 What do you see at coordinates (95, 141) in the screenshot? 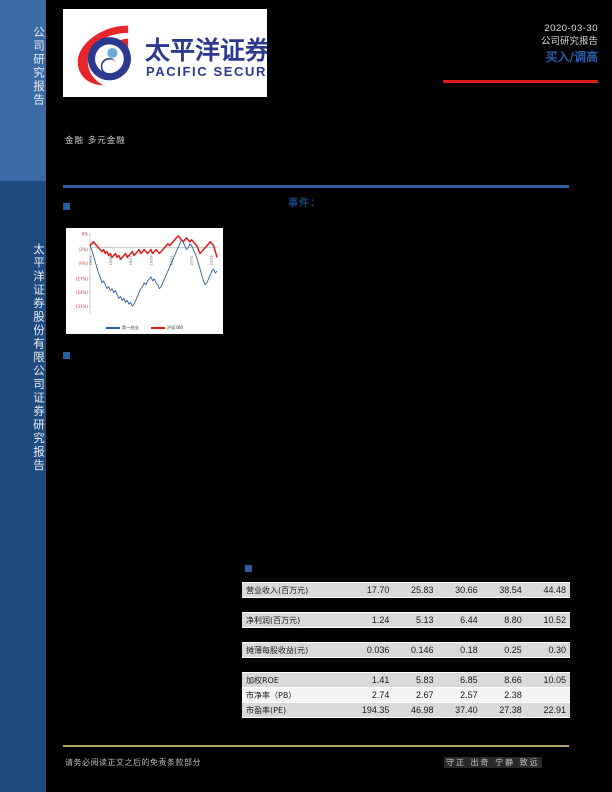
I see `sector-line: 金融 多元金融` at bounding box center [95, 141].